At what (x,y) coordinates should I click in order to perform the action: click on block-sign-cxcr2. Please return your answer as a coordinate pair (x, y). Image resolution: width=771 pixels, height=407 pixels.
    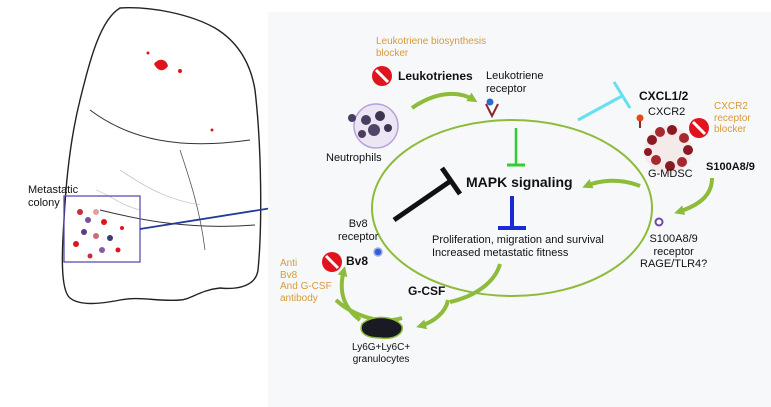
    Looking at the image, I should click on (699, 128).